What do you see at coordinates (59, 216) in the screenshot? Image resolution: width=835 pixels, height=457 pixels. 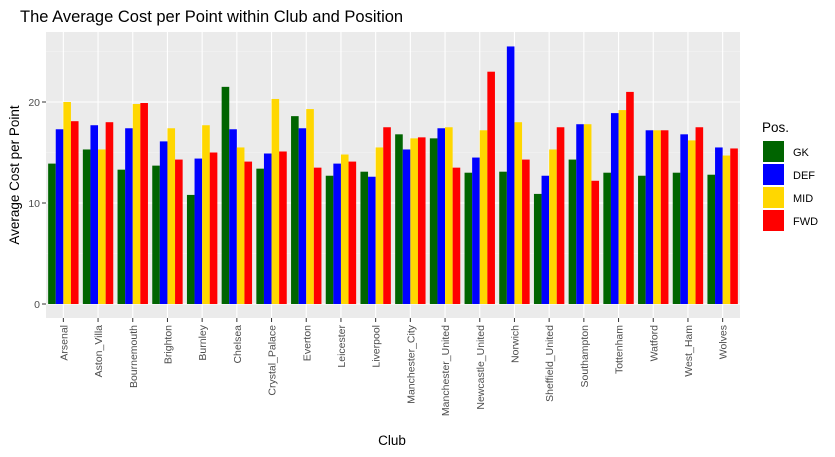 I see `bar-def-arsenal` at bounding box center [59, 216].